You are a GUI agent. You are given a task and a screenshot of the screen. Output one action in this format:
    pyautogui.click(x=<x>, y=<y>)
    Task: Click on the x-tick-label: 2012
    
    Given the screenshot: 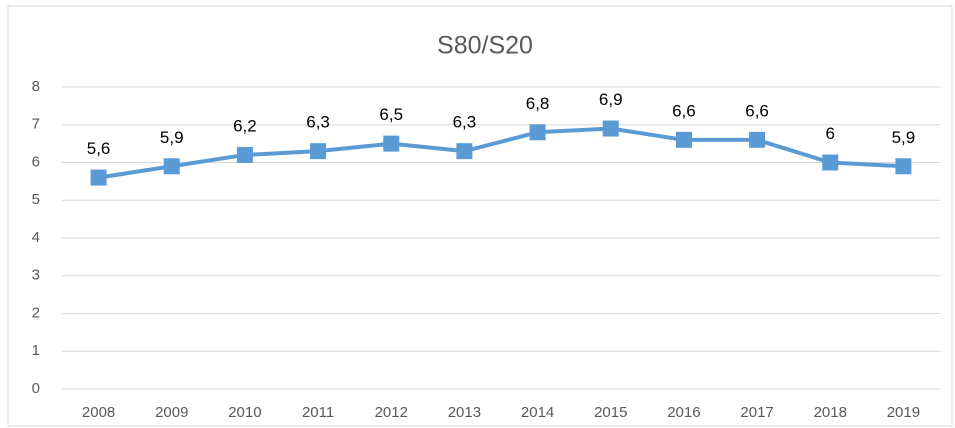 What is the action you would take?
    pyautogui.click(x=391, y=412)
    